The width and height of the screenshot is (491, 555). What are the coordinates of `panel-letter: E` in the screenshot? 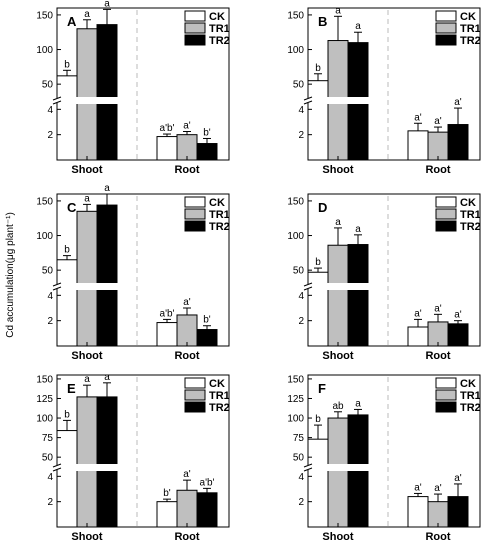 It's located at (71, 388).